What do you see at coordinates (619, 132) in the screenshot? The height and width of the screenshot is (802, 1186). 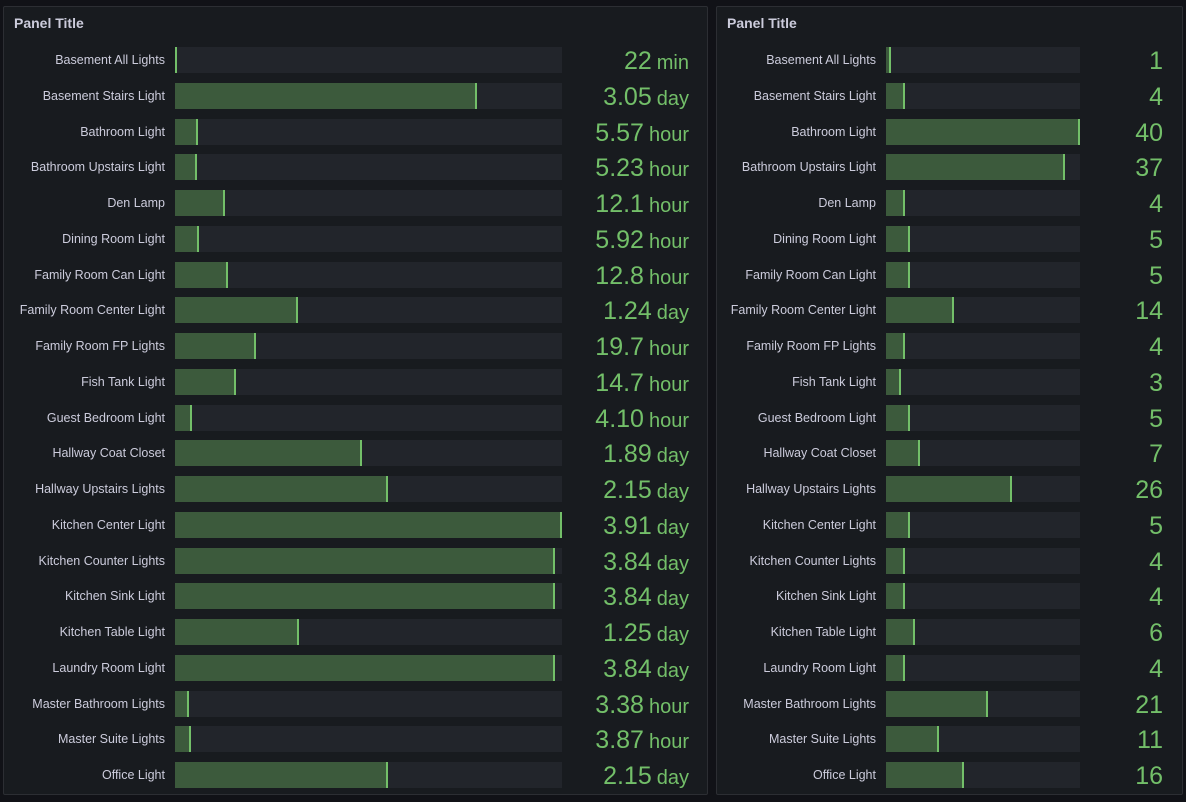 I see `value-number: 5.57` at bounding box center [619, 132].